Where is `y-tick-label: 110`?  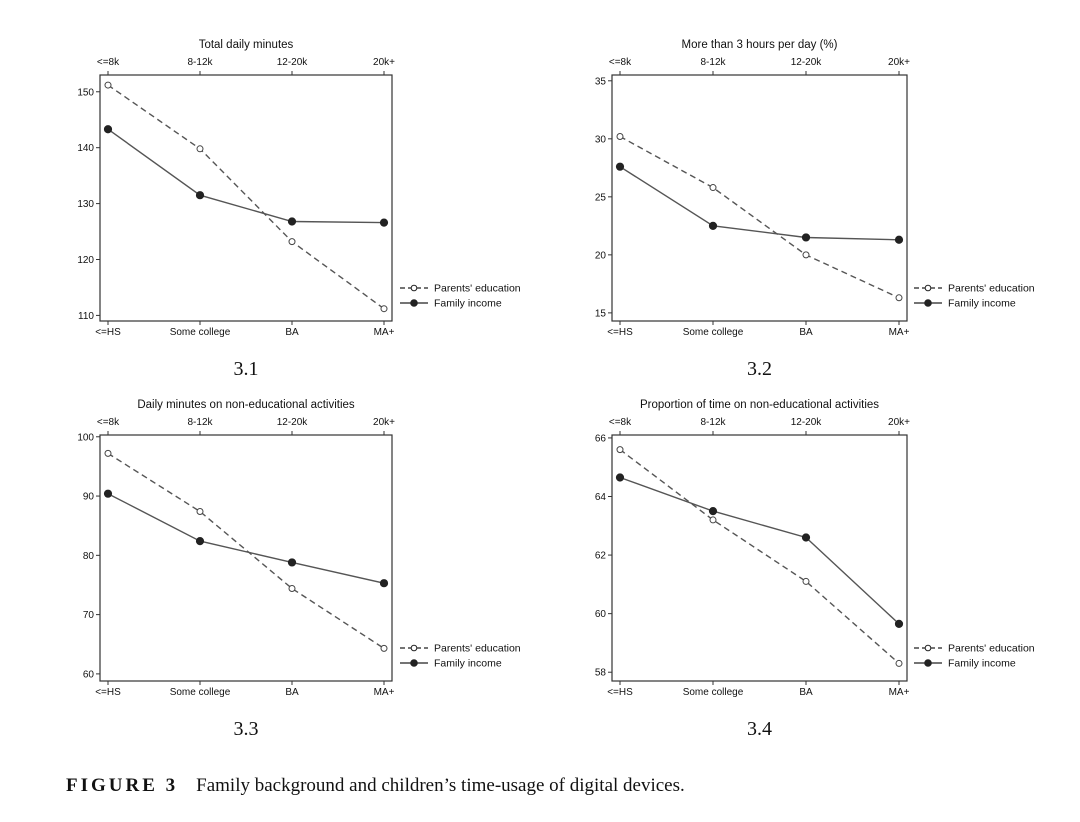
y-tick-label: 110 is located at coordinates (86, 316).